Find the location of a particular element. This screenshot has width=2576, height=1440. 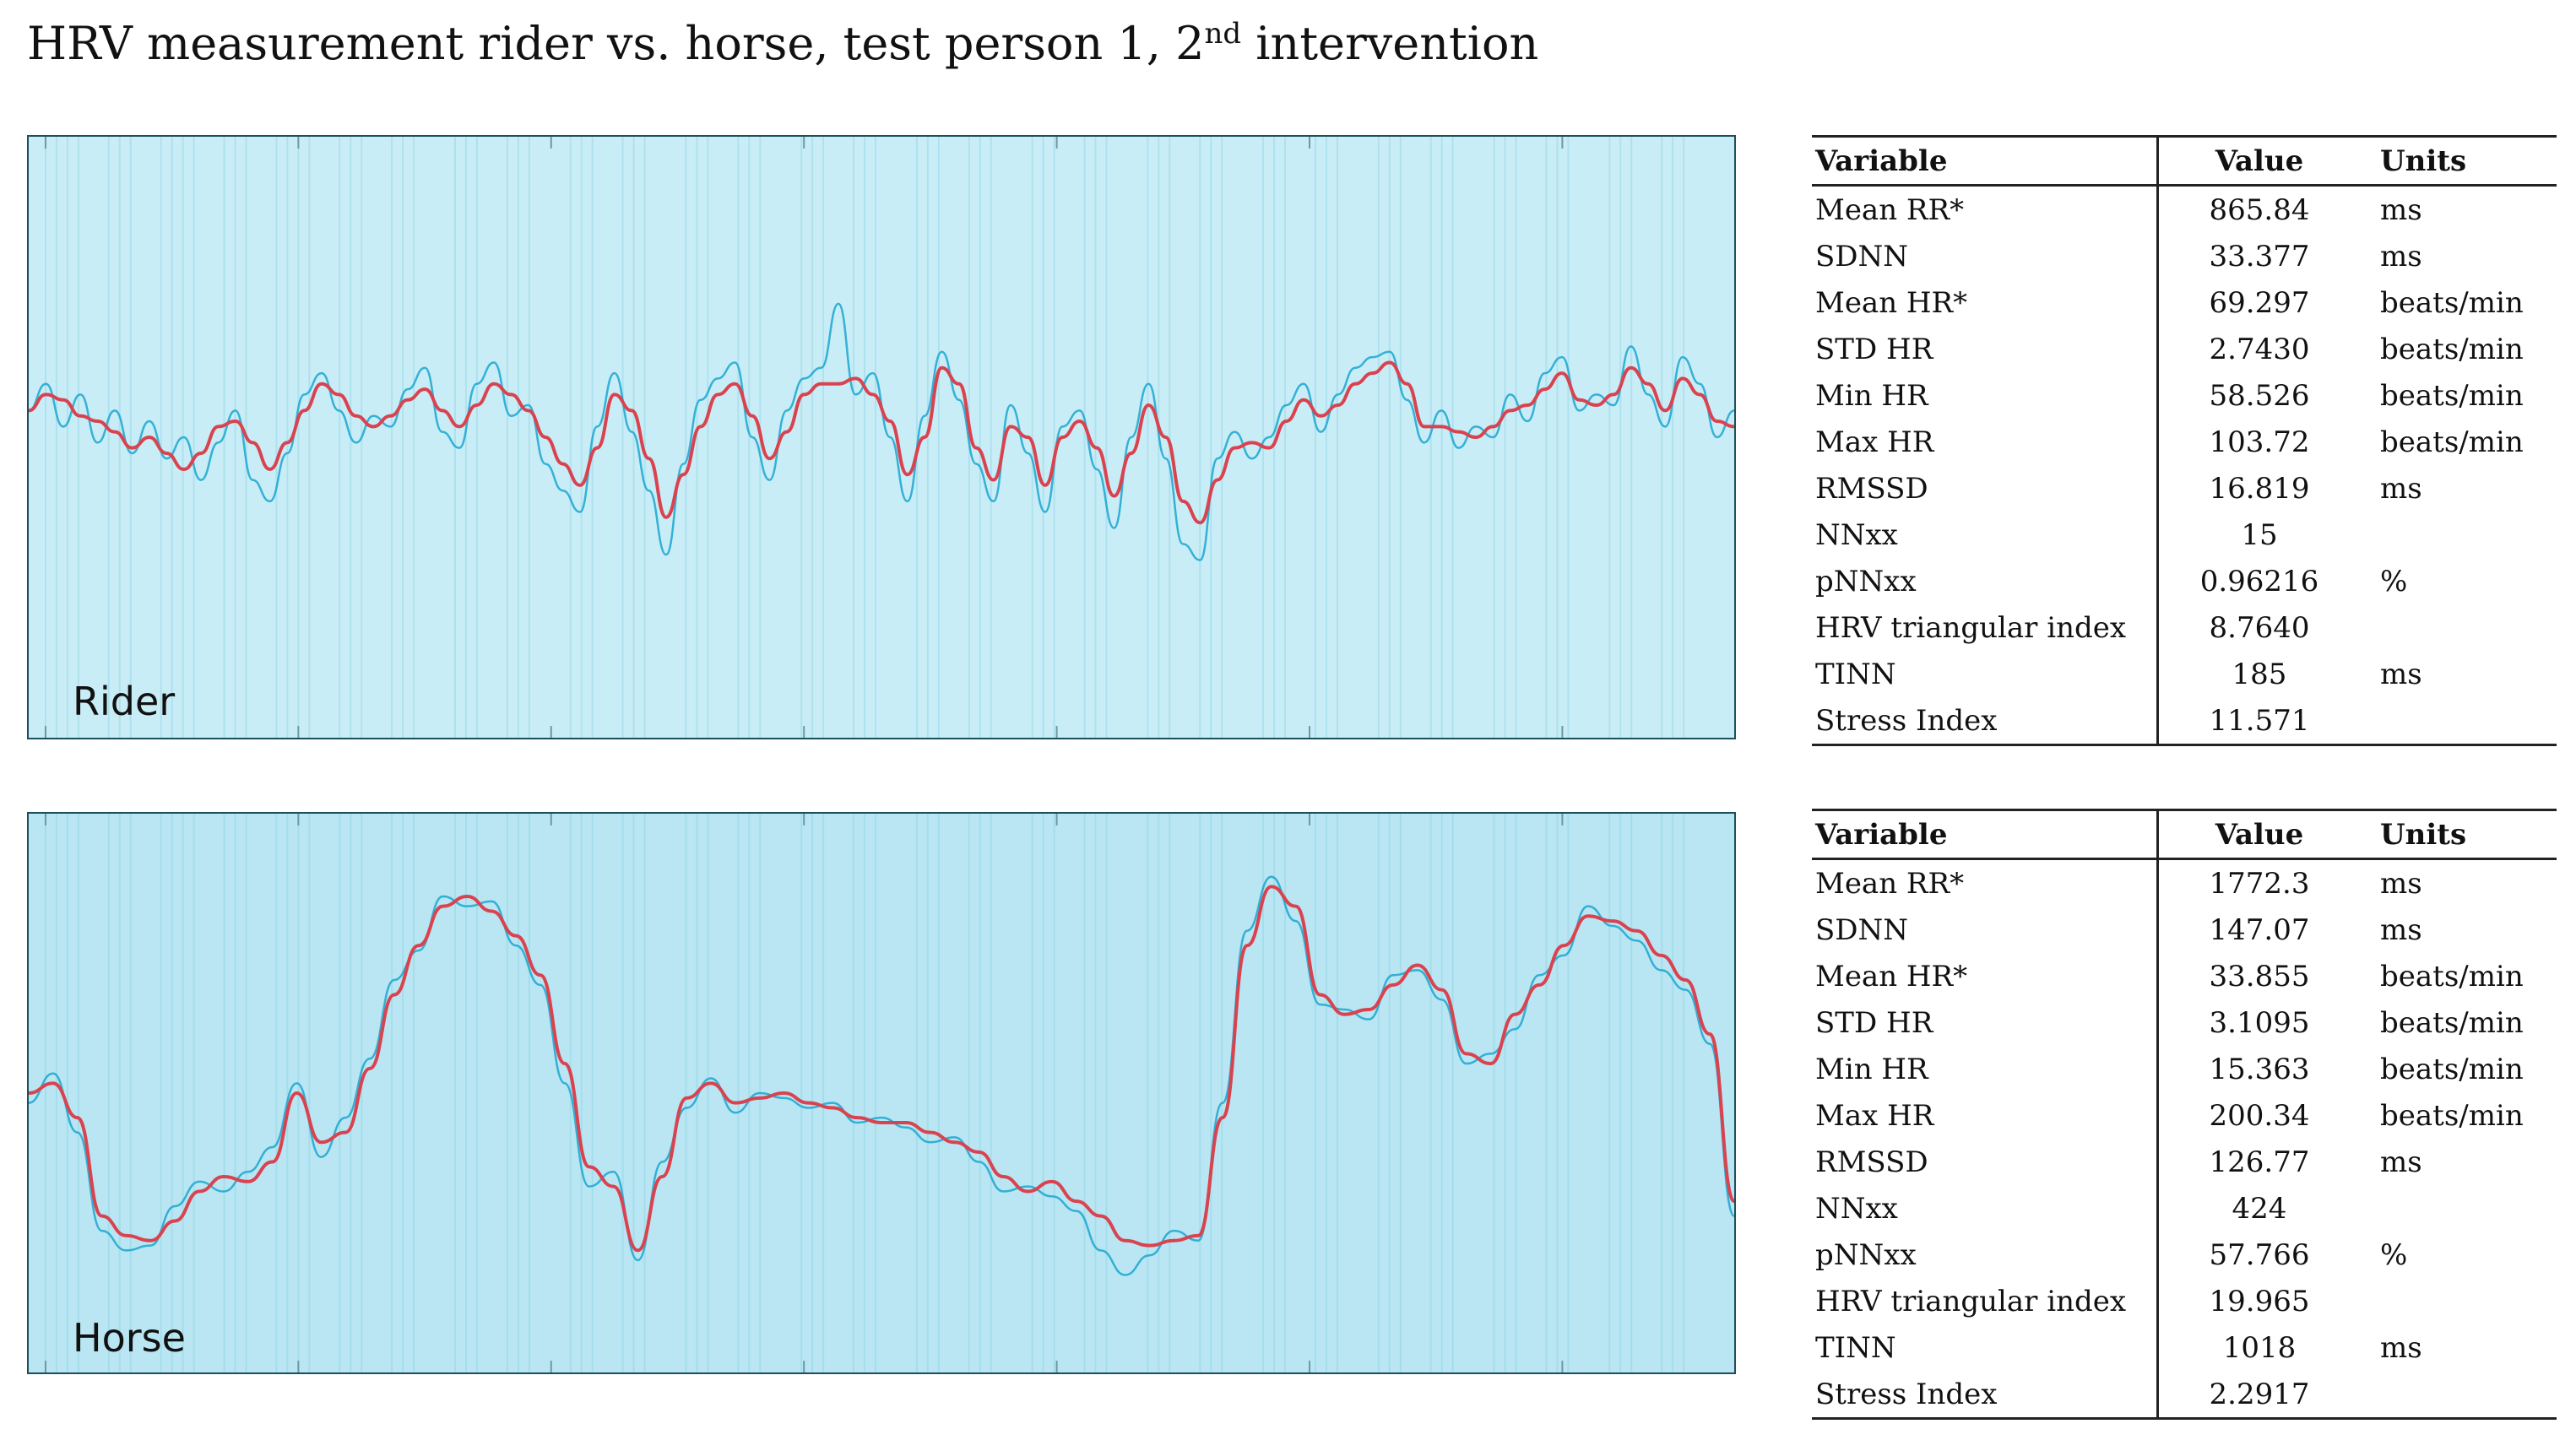

cell-value: 424 is located at coordinates (2260, 1208).